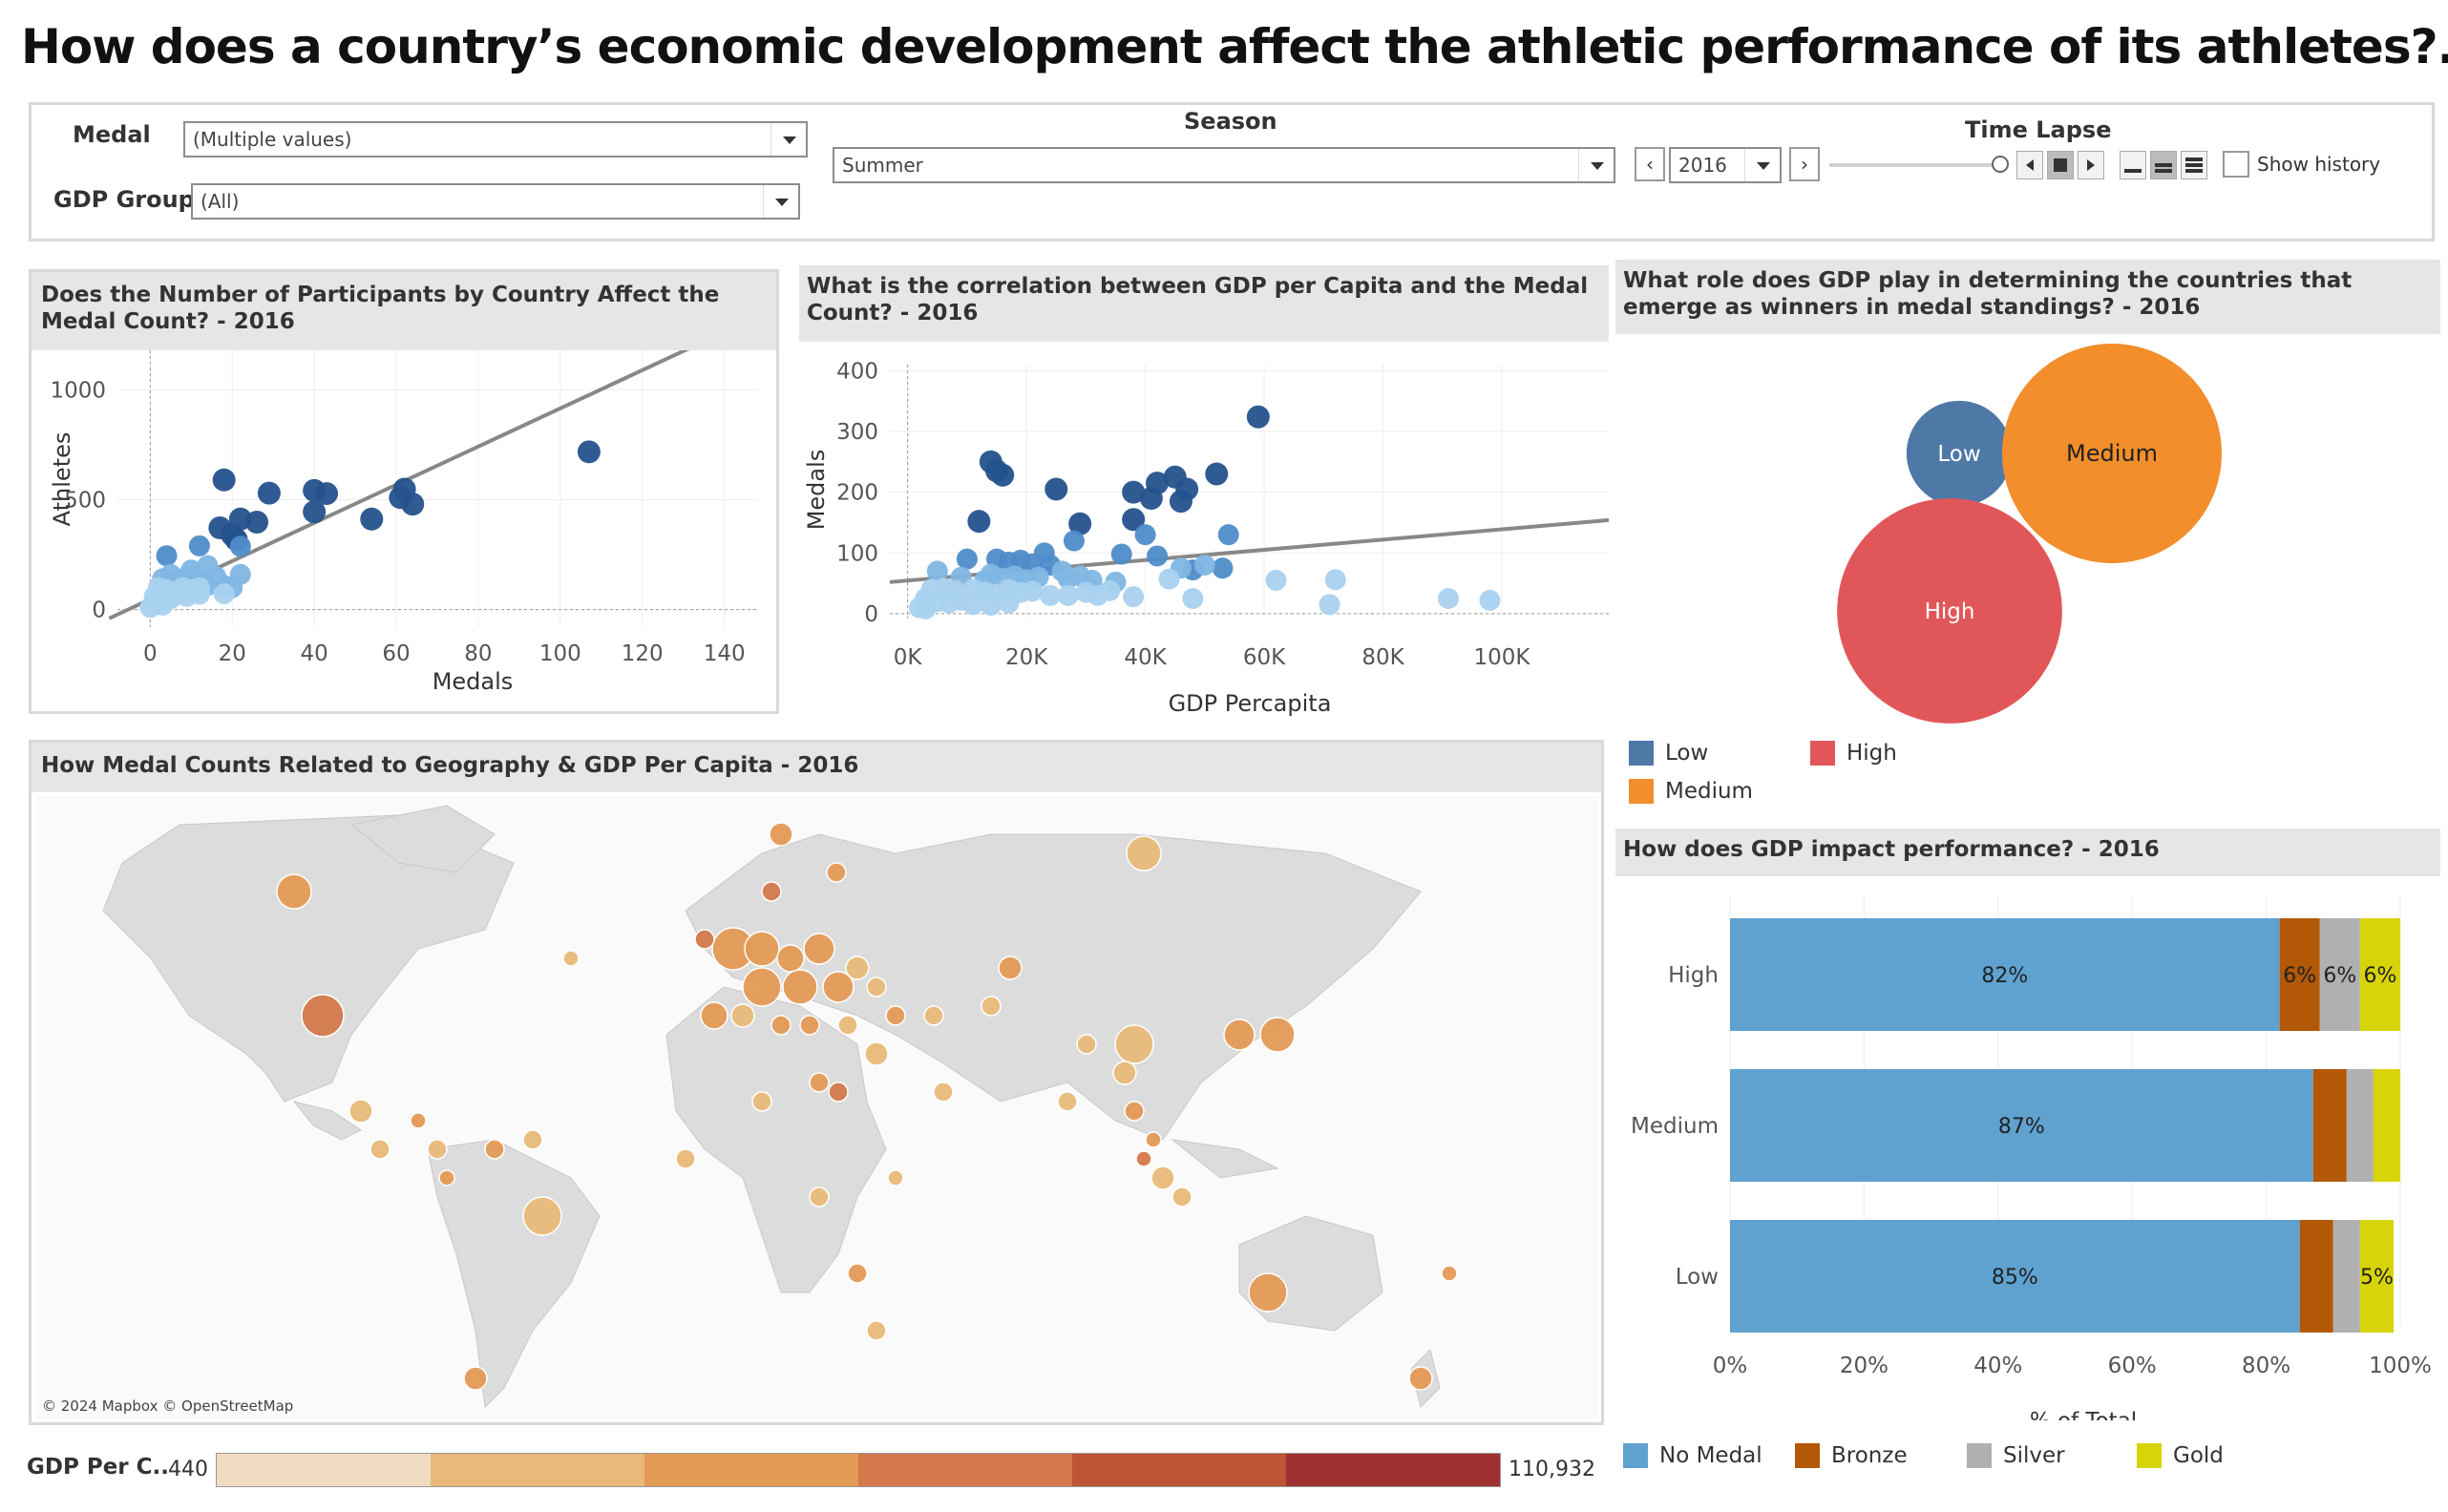 The image size is (2448, 1512). I want to click on play-backward-button, so click(2030, 165).